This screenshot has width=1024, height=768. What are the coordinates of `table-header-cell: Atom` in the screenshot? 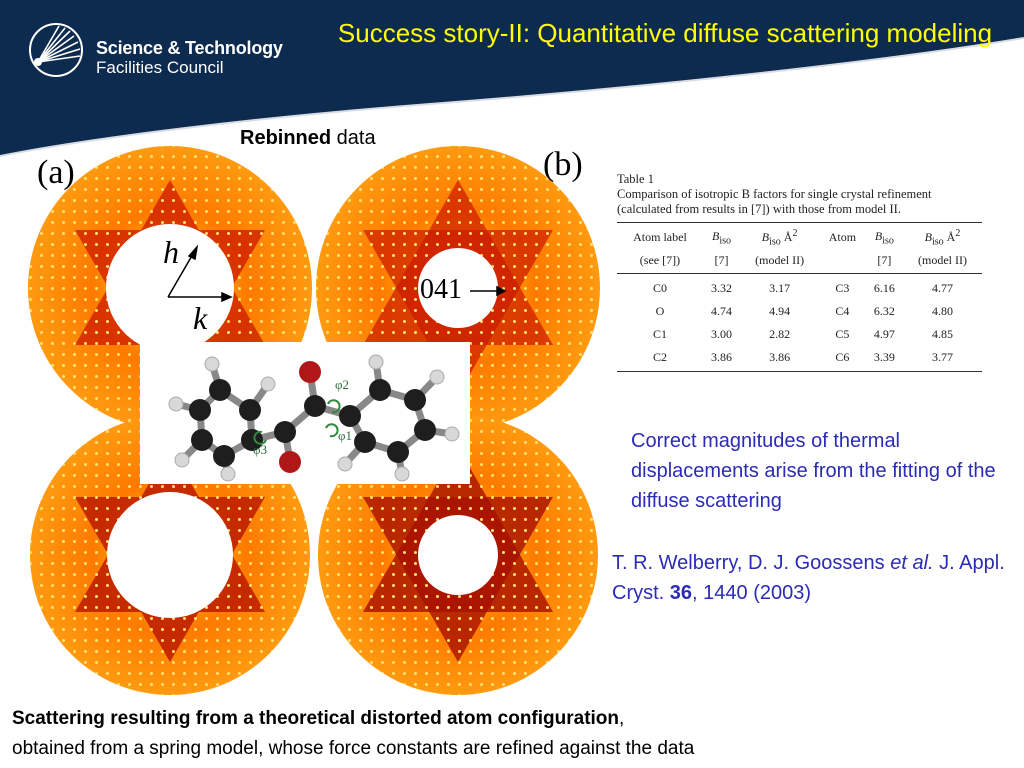 It's located at (842, 236).